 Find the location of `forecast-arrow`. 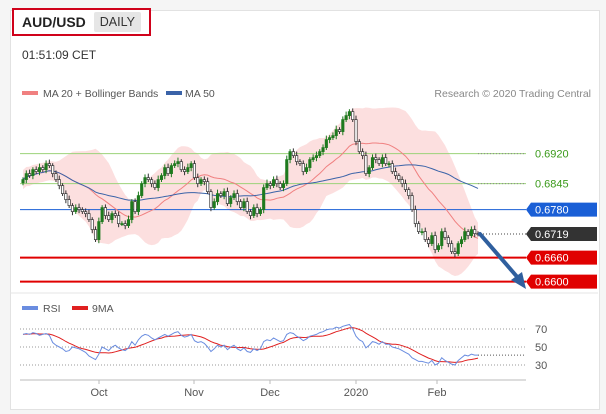

forecast-arrow is located at coordinates (502, 260).